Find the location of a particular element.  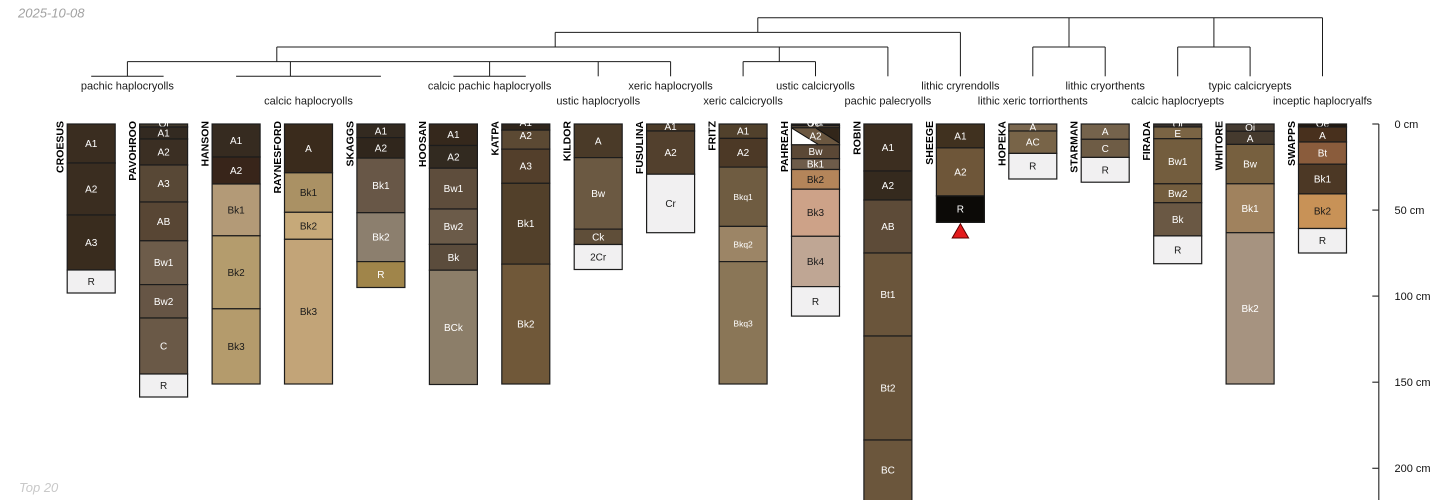

svg-text: typic calcicryepts is located at coordinates (1251, 87).